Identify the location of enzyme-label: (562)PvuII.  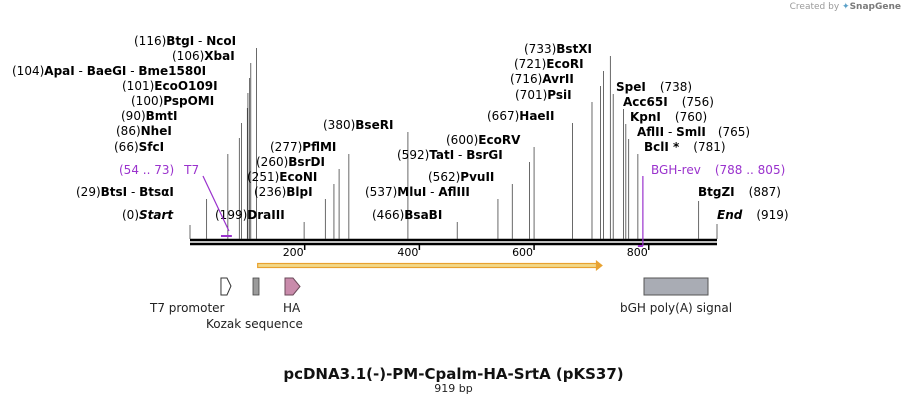
(461, 177).